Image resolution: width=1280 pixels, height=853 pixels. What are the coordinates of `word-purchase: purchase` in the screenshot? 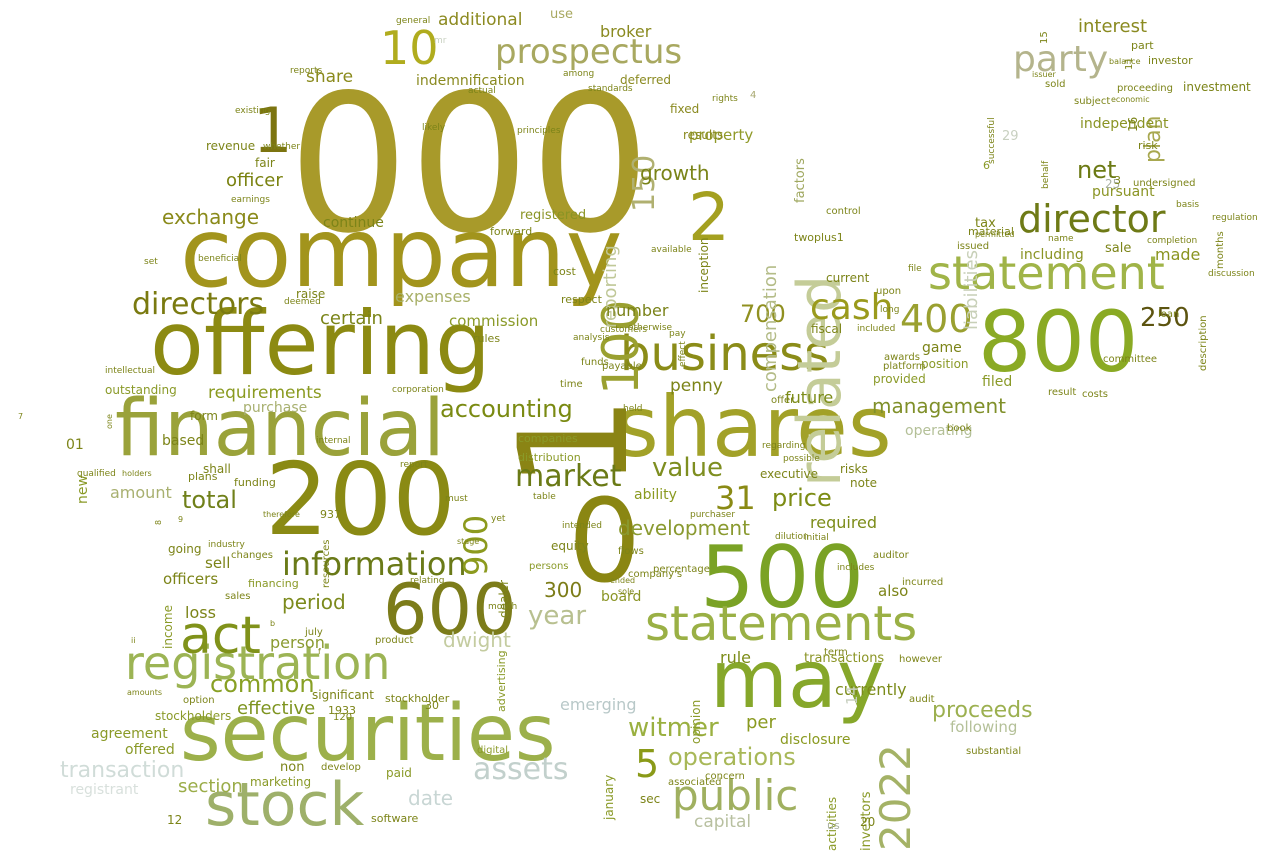 It's located at (275, 408).